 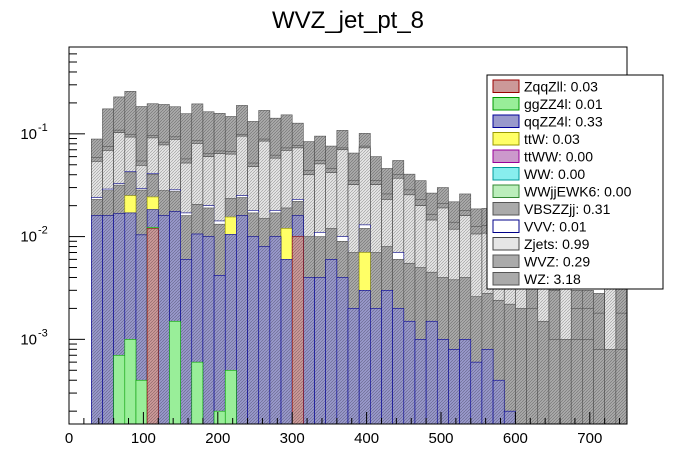 I want to click on legend-label-zjets: Zjets: 0.99, so click(x=557, y=244).